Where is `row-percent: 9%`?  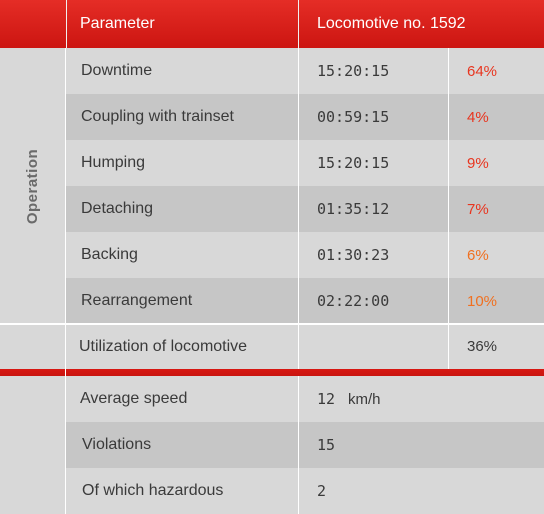
row-percent: 9% is located at coordinates (478, 163).